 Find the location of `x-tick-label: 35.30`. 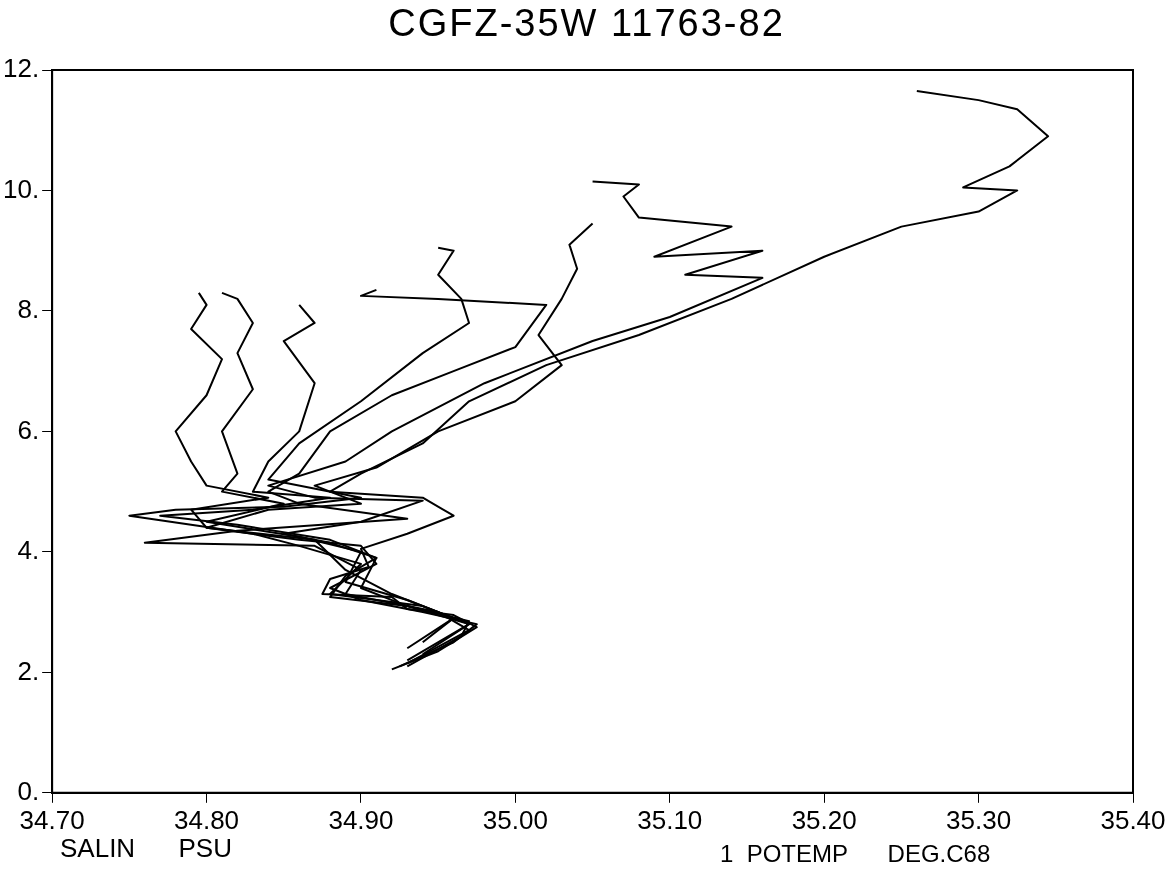

x-tick-label: 35.30 is located at coordinates (979, 819).